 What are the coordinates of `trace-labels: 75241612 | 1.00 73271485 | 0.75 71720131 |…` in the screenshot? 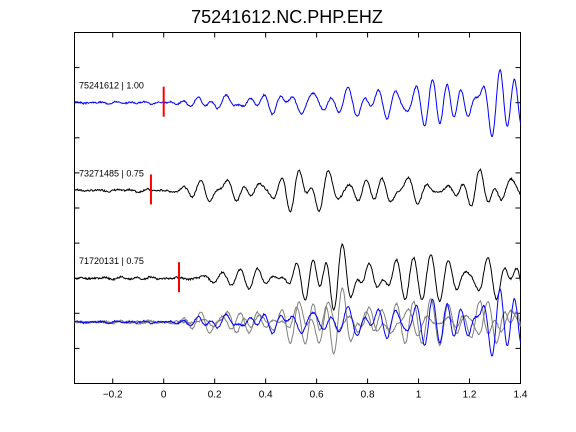 It's located at (111, 174).